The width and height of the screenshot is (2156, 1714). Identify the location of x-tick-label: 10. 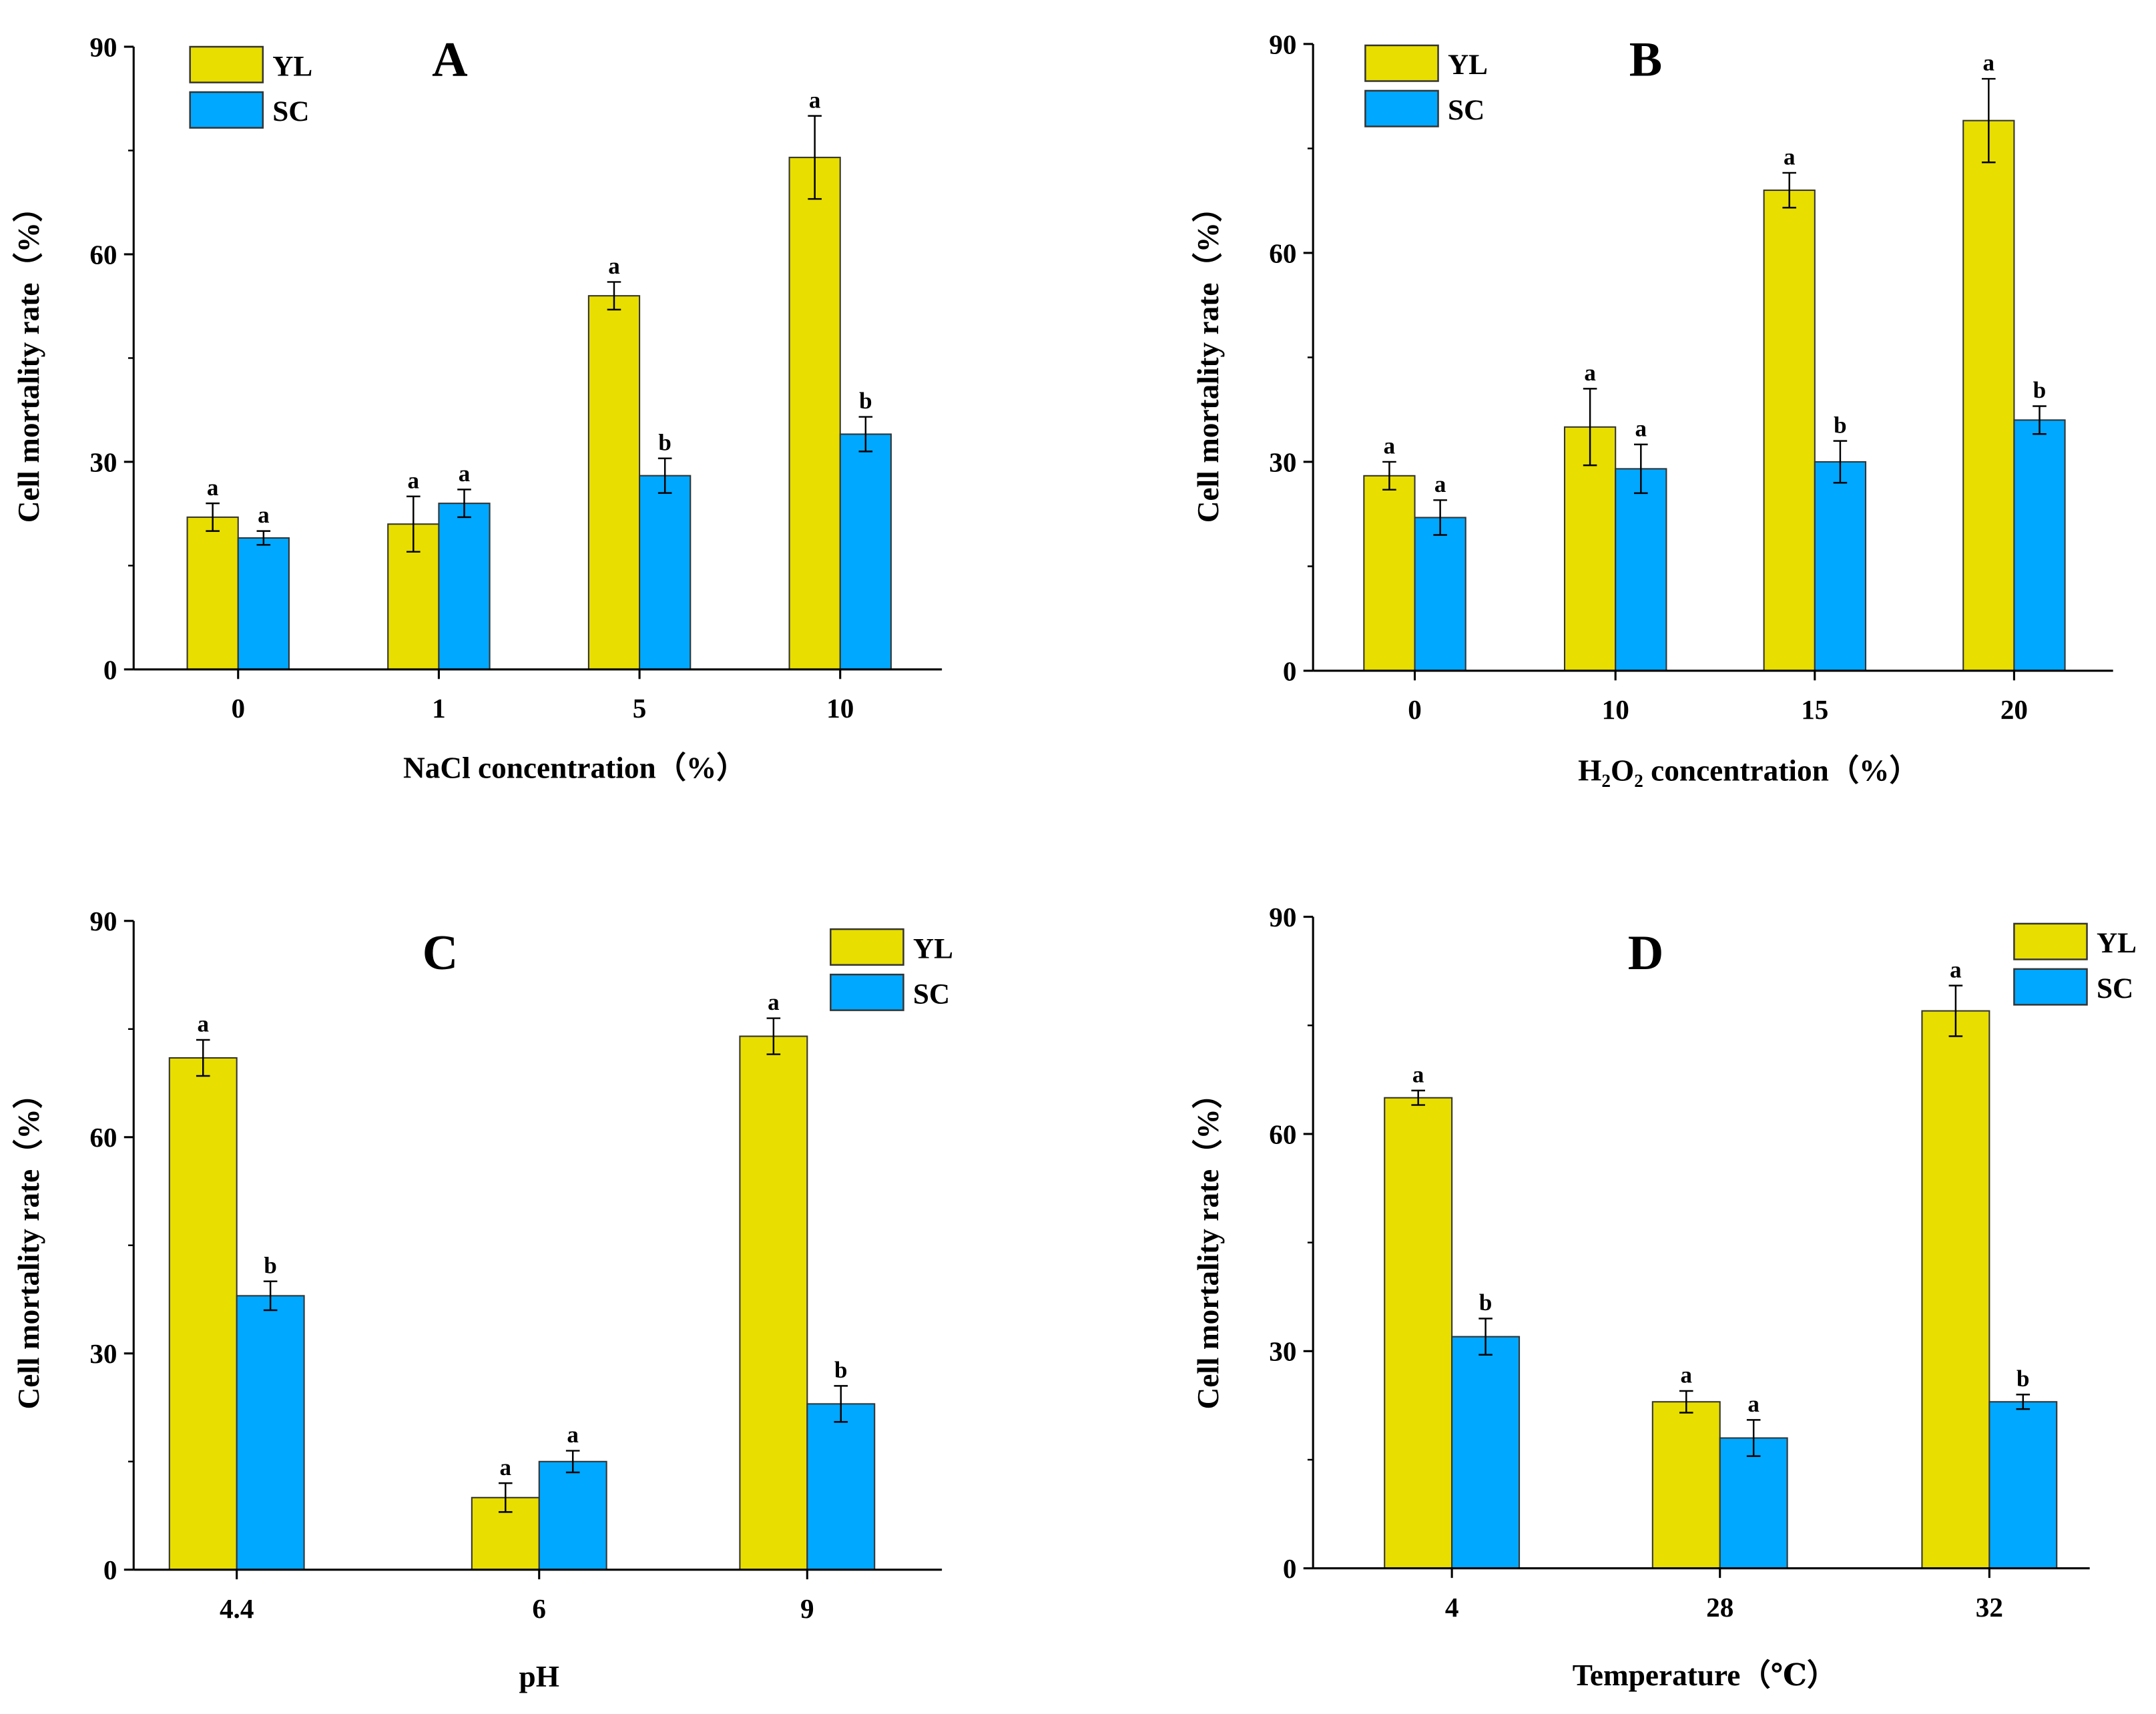
(840, 708).